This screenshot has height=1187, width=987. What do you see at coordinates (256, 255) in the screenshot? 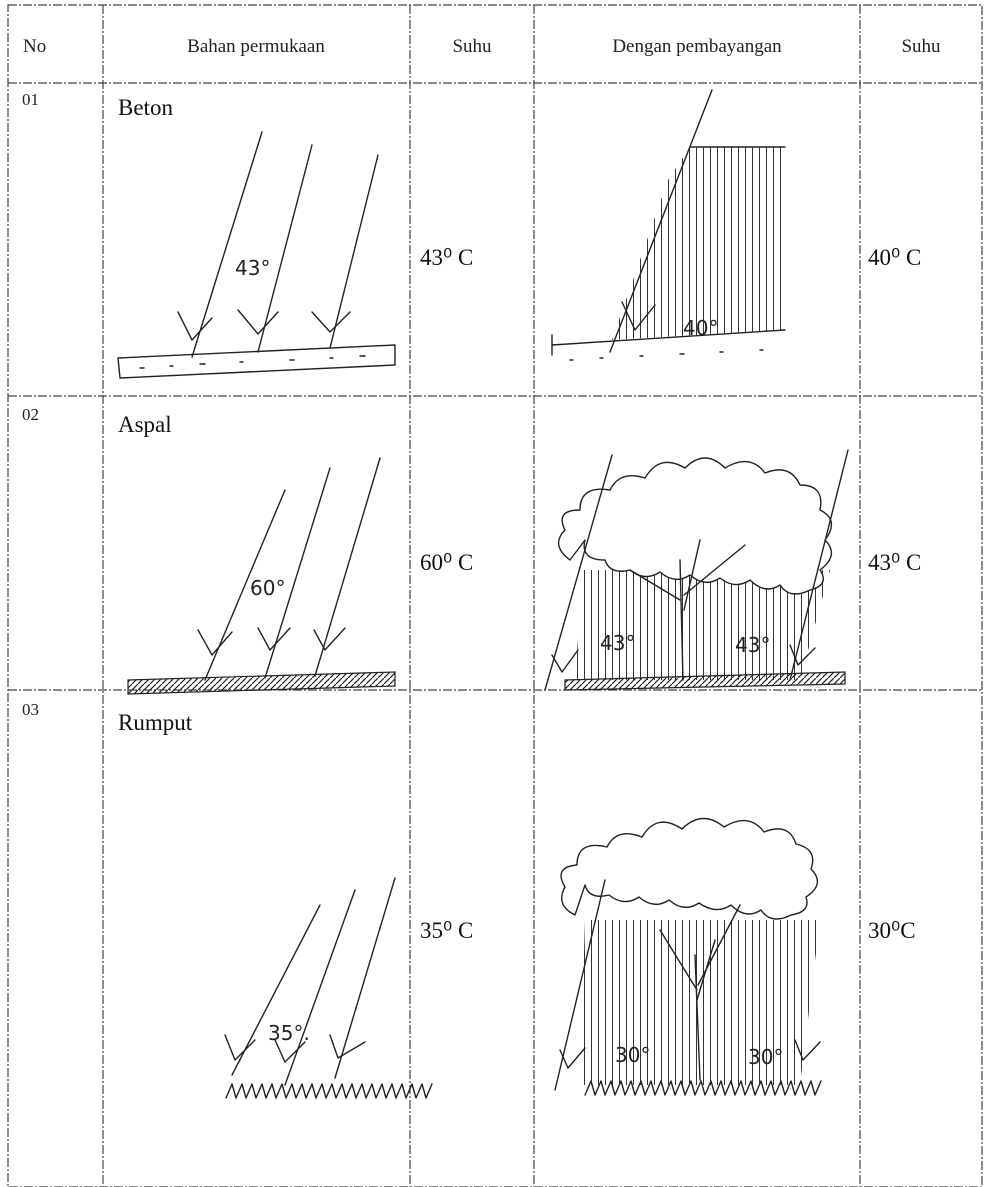
I see `sketch-concrete` at bounding box center [256, 255].